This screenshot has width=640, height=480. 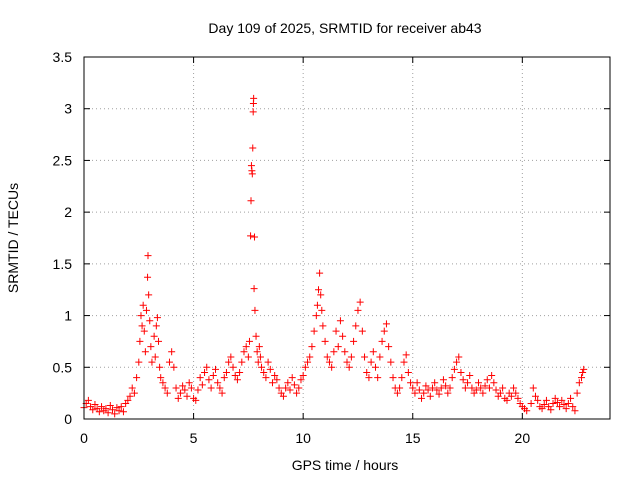 I want to click on y-axis-label: SRMTID / TECUs, so click(x=13, y=238).